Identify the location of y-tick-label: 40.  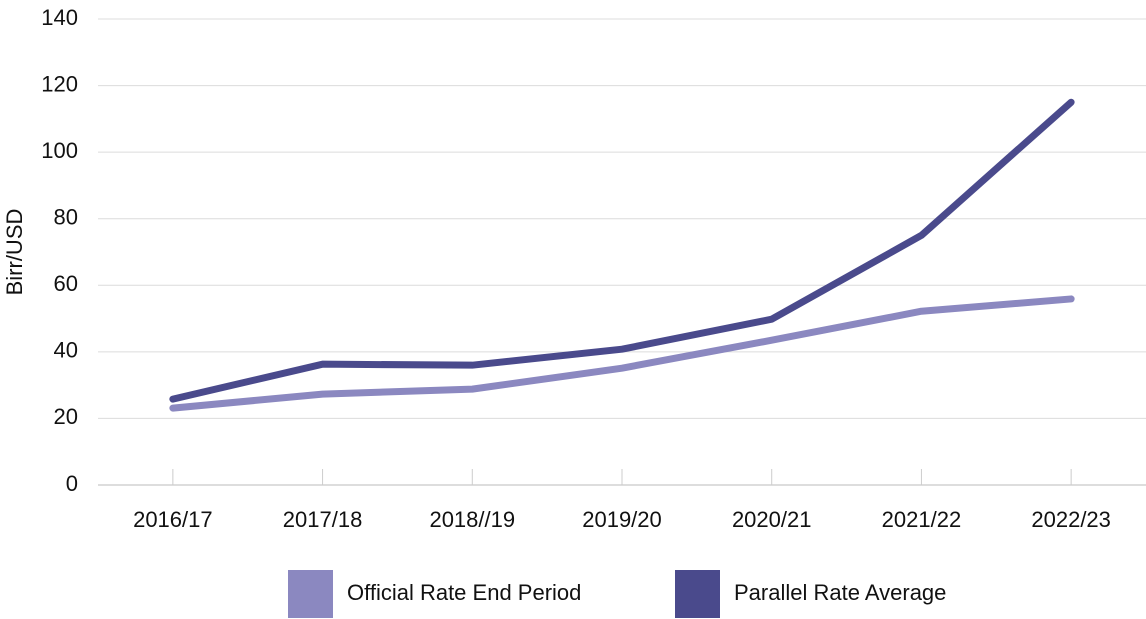
(66, 350).